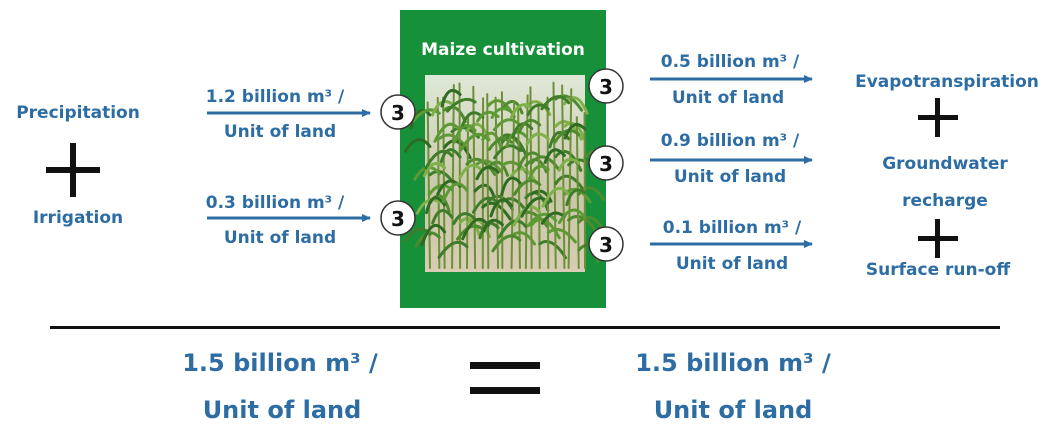 Image resolution: width=1052 pixels, height=424 pixels. What do you see at coordinates (732, 228) in the screenshot?
I see `outflow-amount: 0.1 billion m³ /` at bounding box center [732, 228].